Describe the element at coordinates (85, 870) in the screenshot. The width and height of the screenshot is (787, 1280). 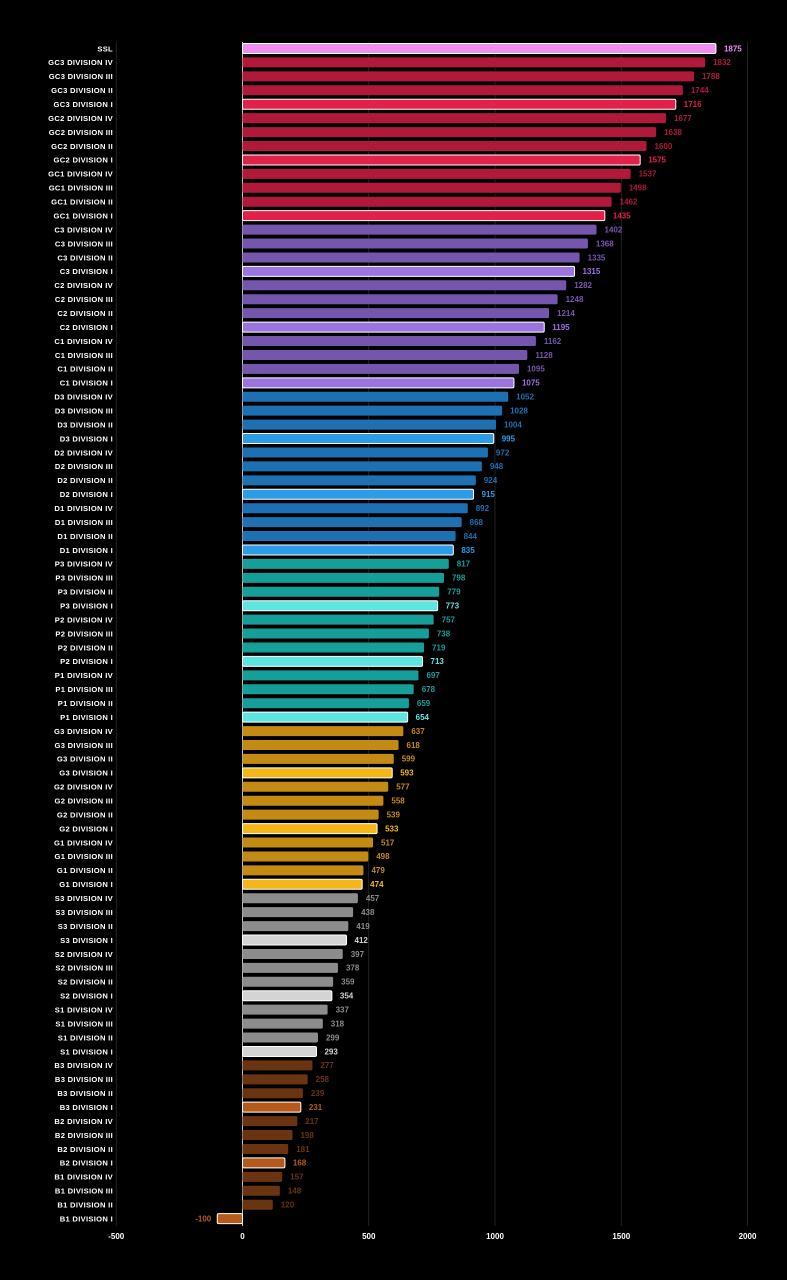
I see `category-label: G1 DIVISION II` at that location.